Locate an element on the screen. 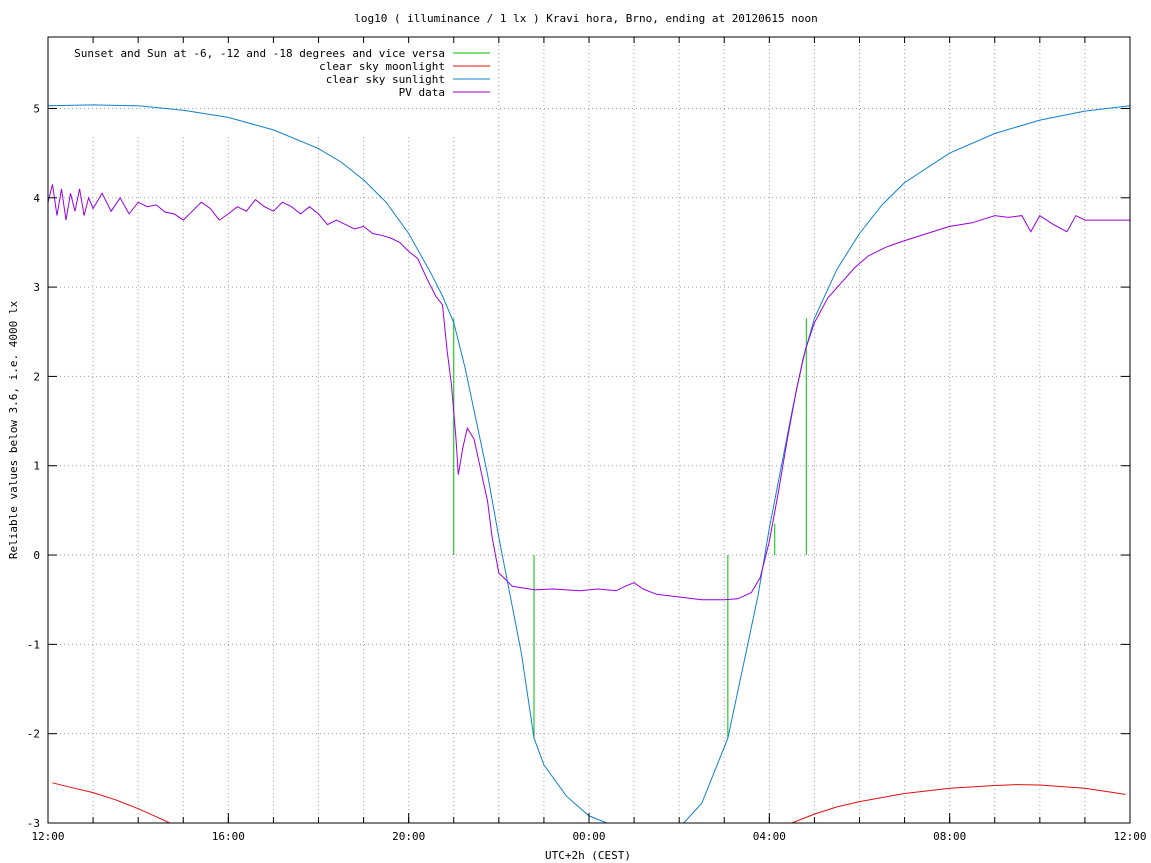  x-tick-label: 00:00 is located at coordinates (588, 836).